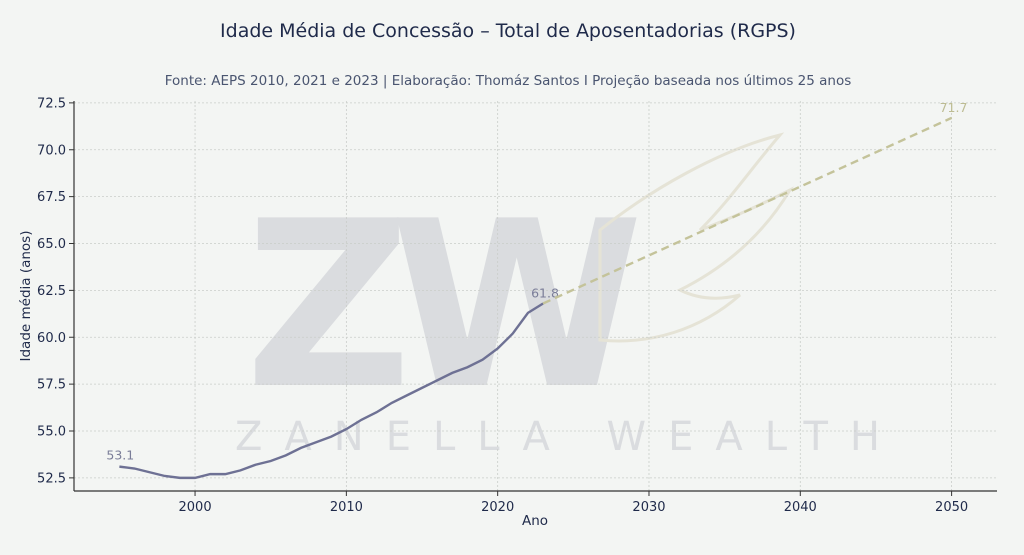 The width and height of the screenshot is (1024, 555). I want to click on y-tick-label: 57.5, so click(51, 385).